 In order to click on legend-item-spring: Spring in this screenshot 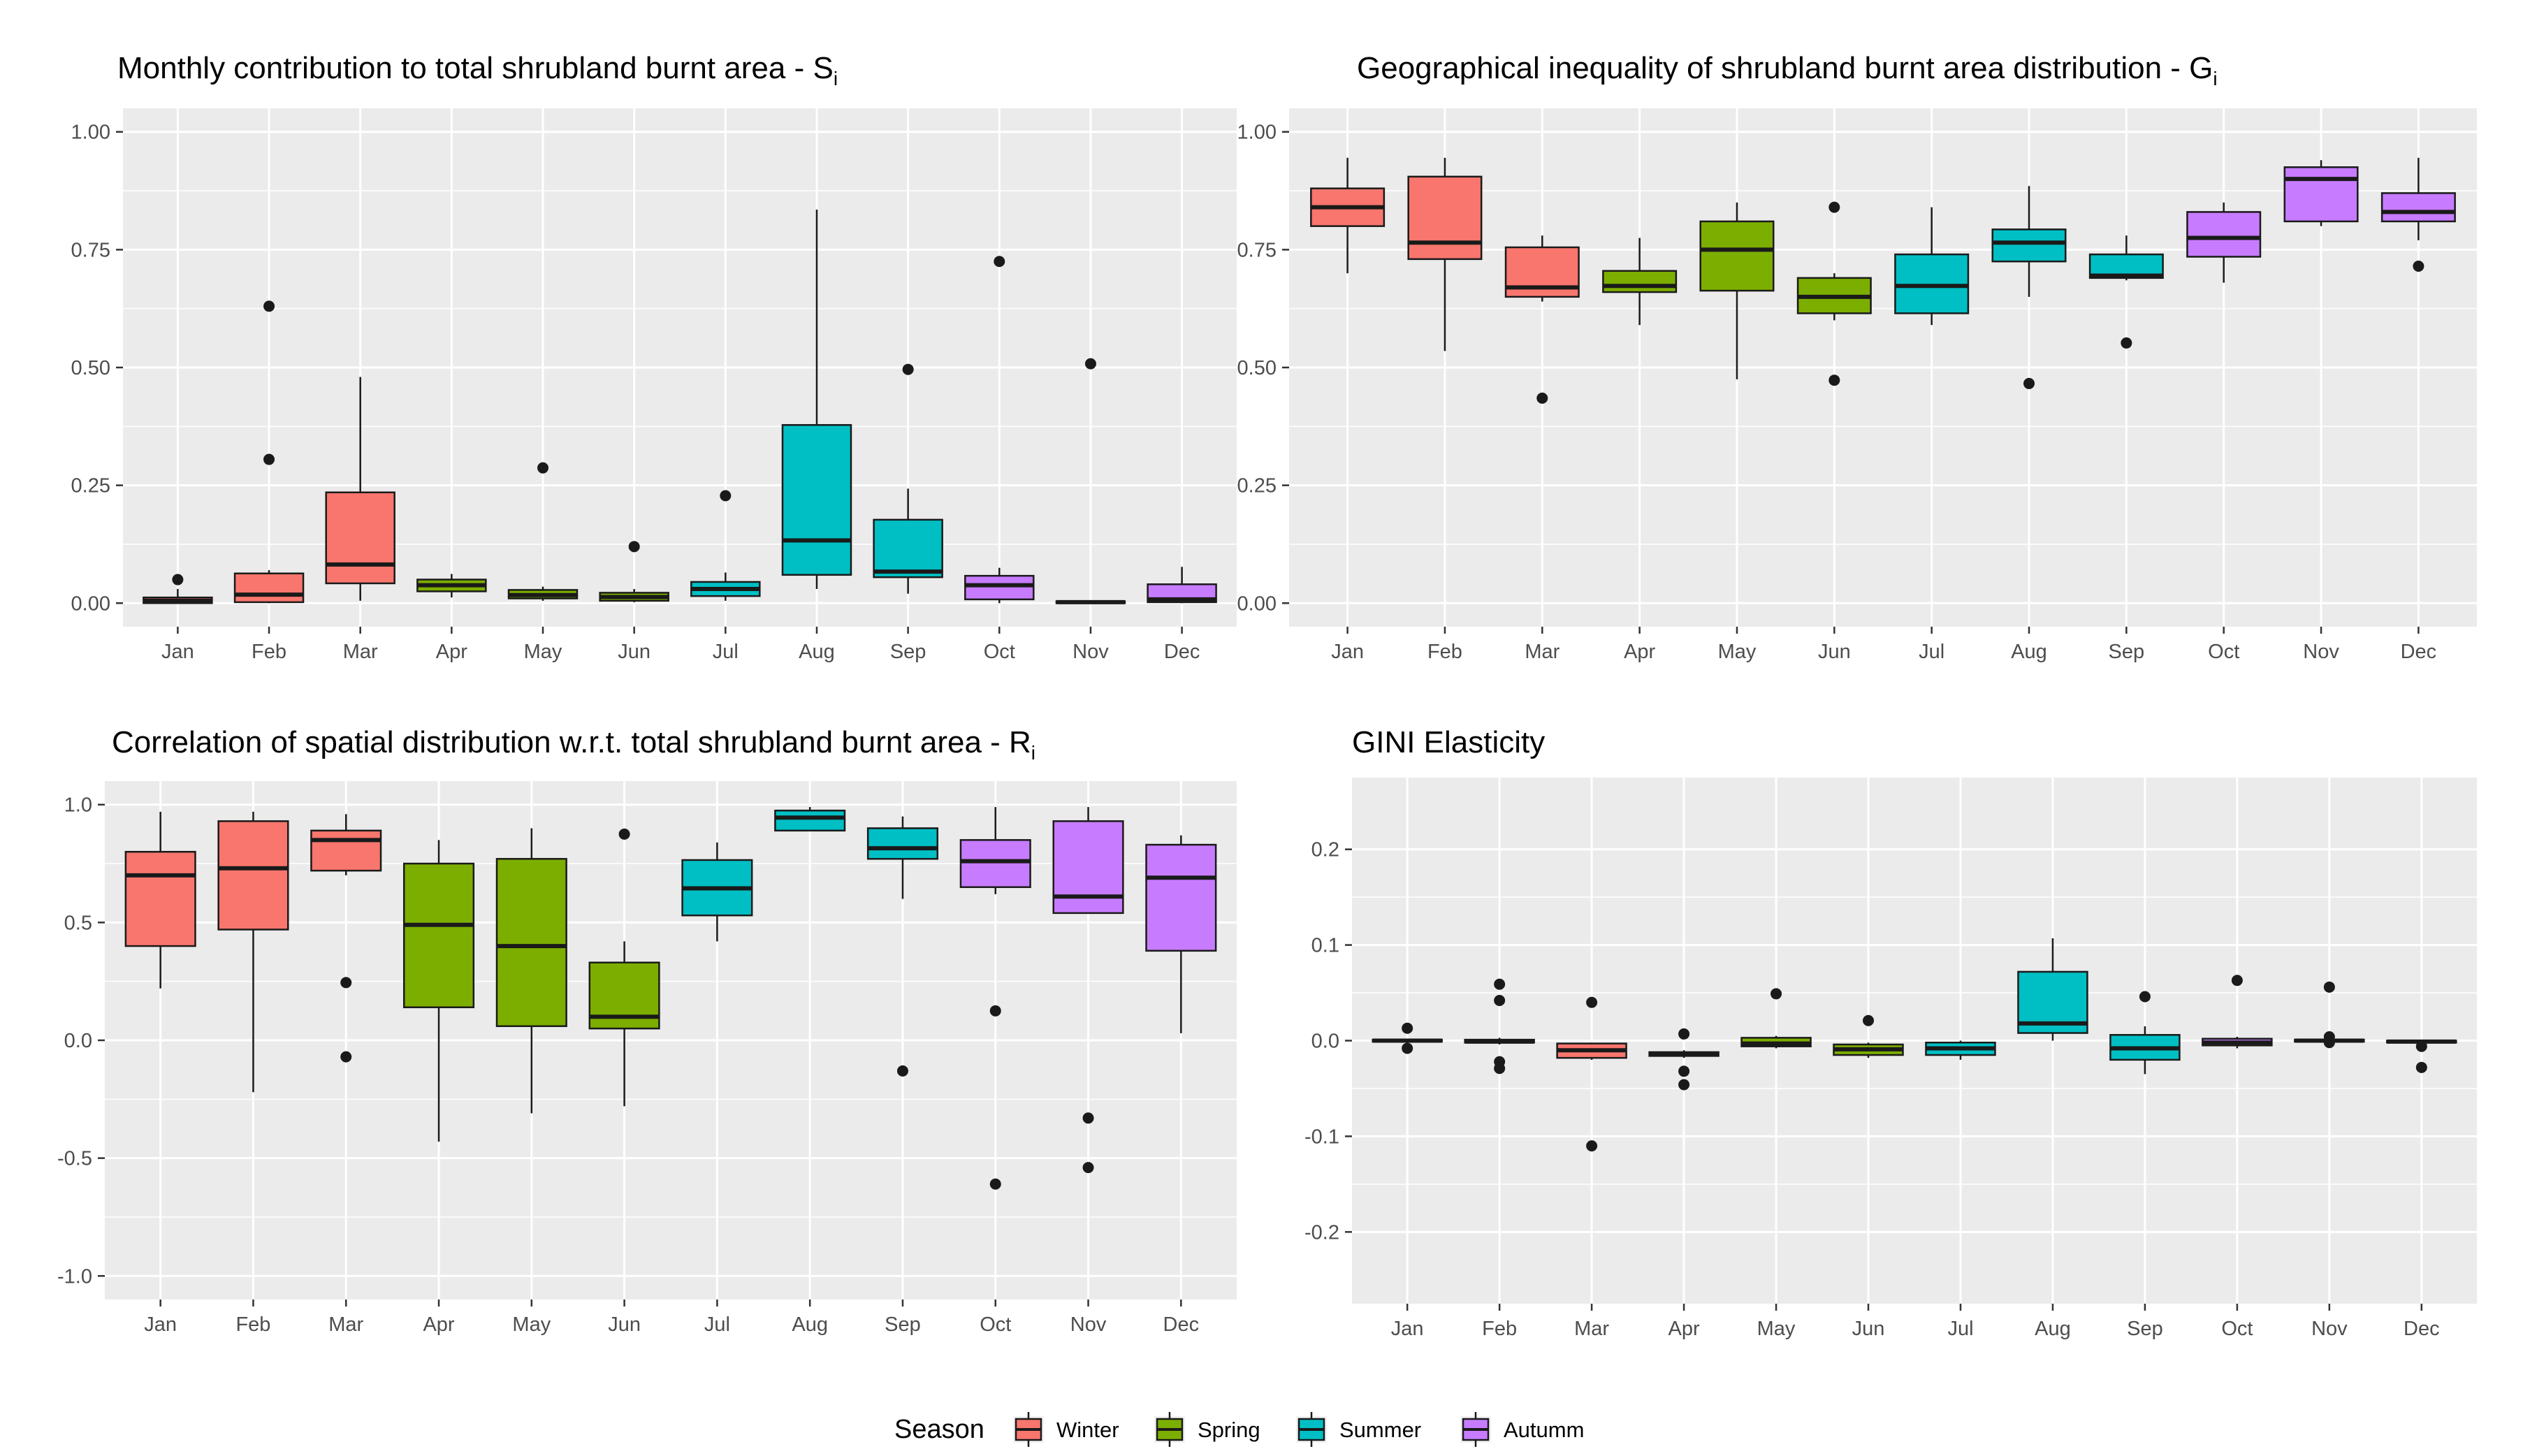, I will do `click(1207, 1429)`.